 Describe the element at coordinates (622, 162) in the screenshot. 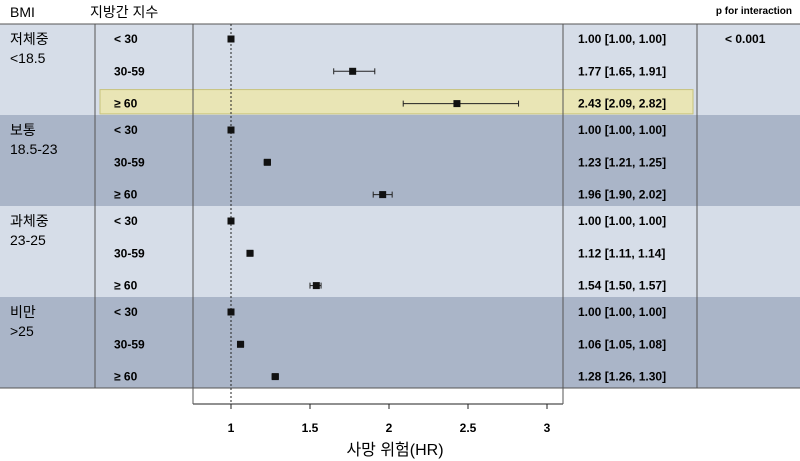

I see `hr-ci-value: 1.23 [1.21, 1.25]` at that location.